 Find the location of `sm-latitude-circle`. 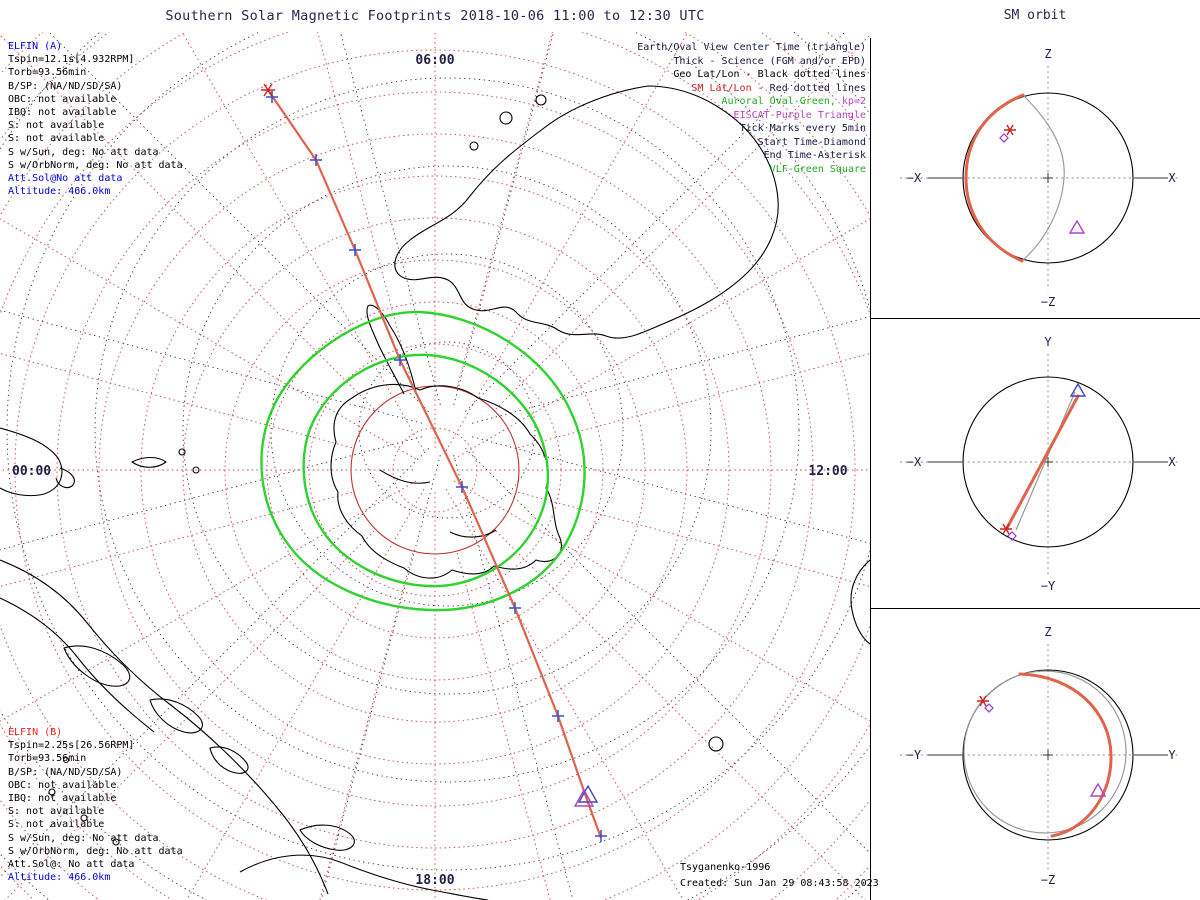

sm-latitude-circle is located at coordinates (435, 470).